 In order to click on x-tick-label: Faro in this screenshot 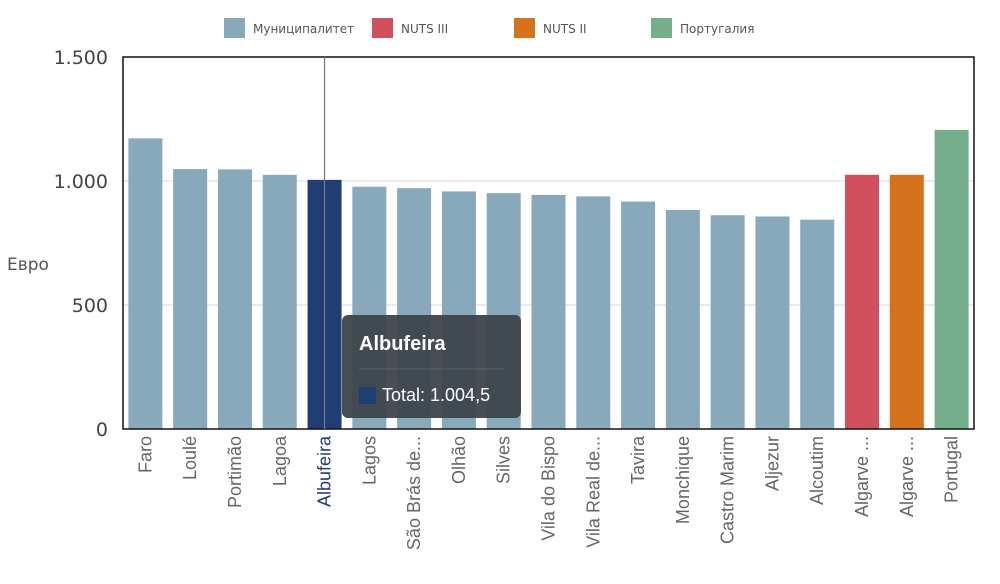, I will do `click(145, 454)`.